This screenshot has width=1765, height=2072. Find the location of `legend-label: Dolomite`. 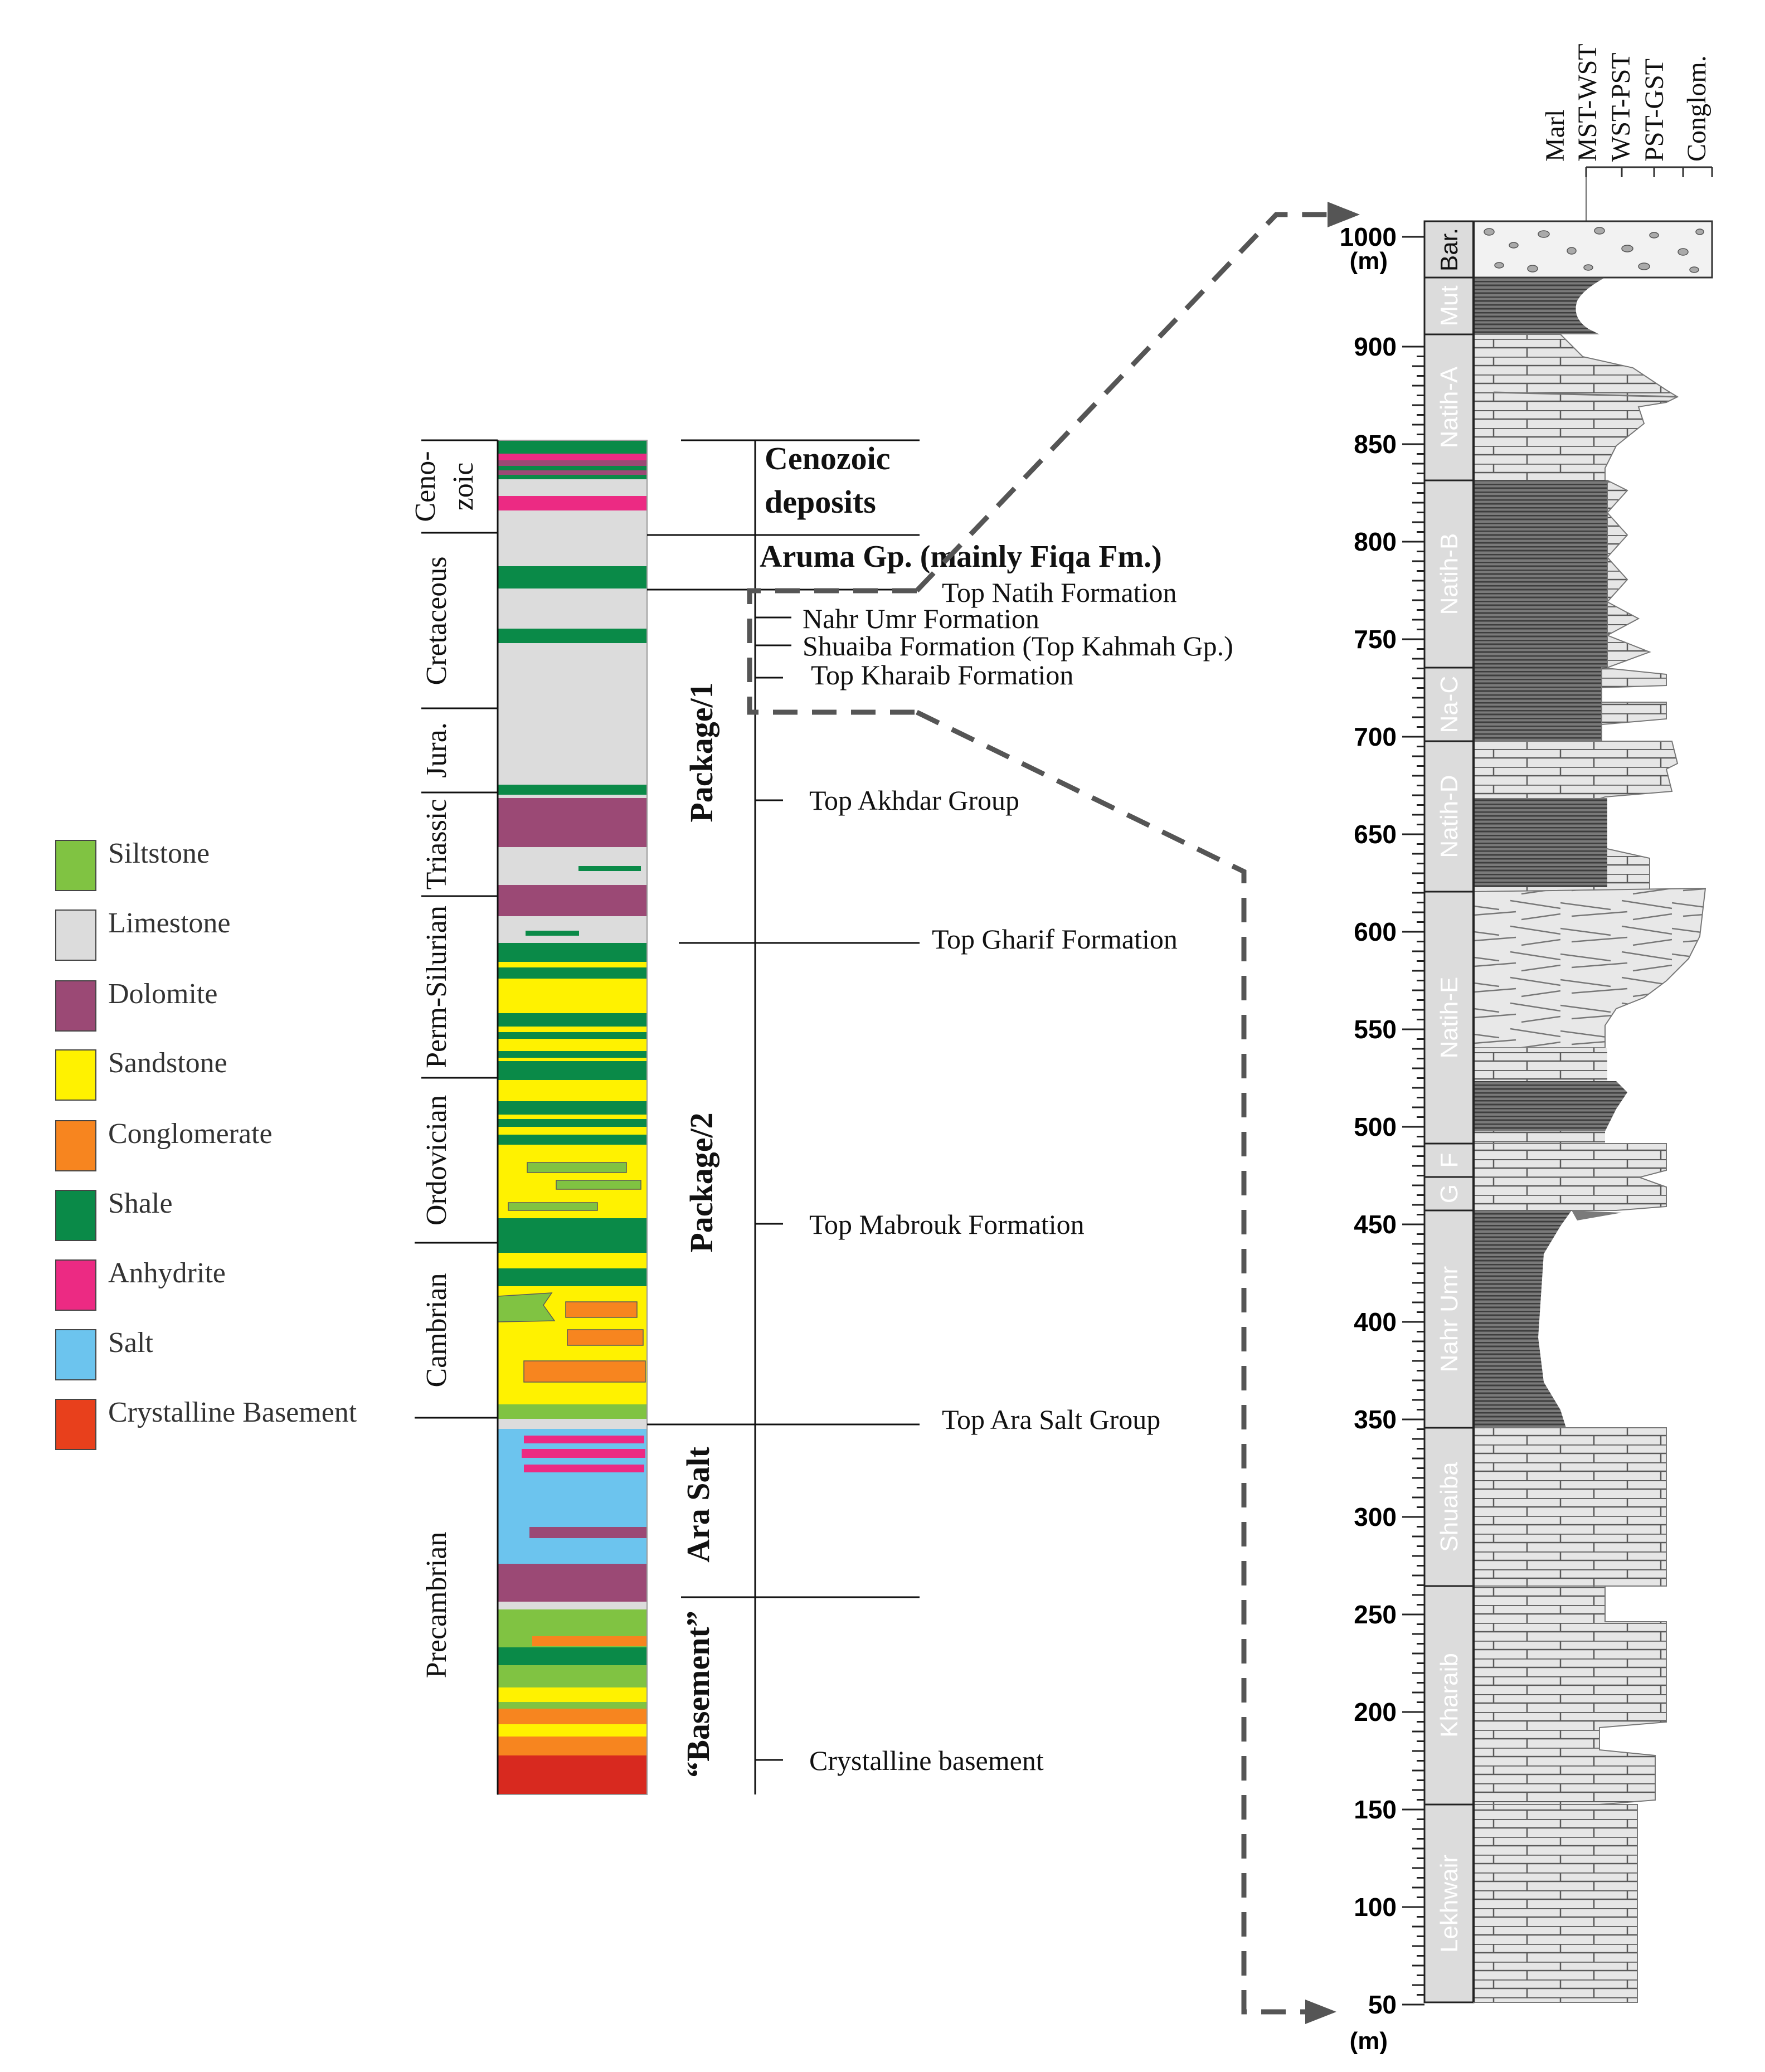

legend-label: Dolomite is located at coordinates (162, 994).